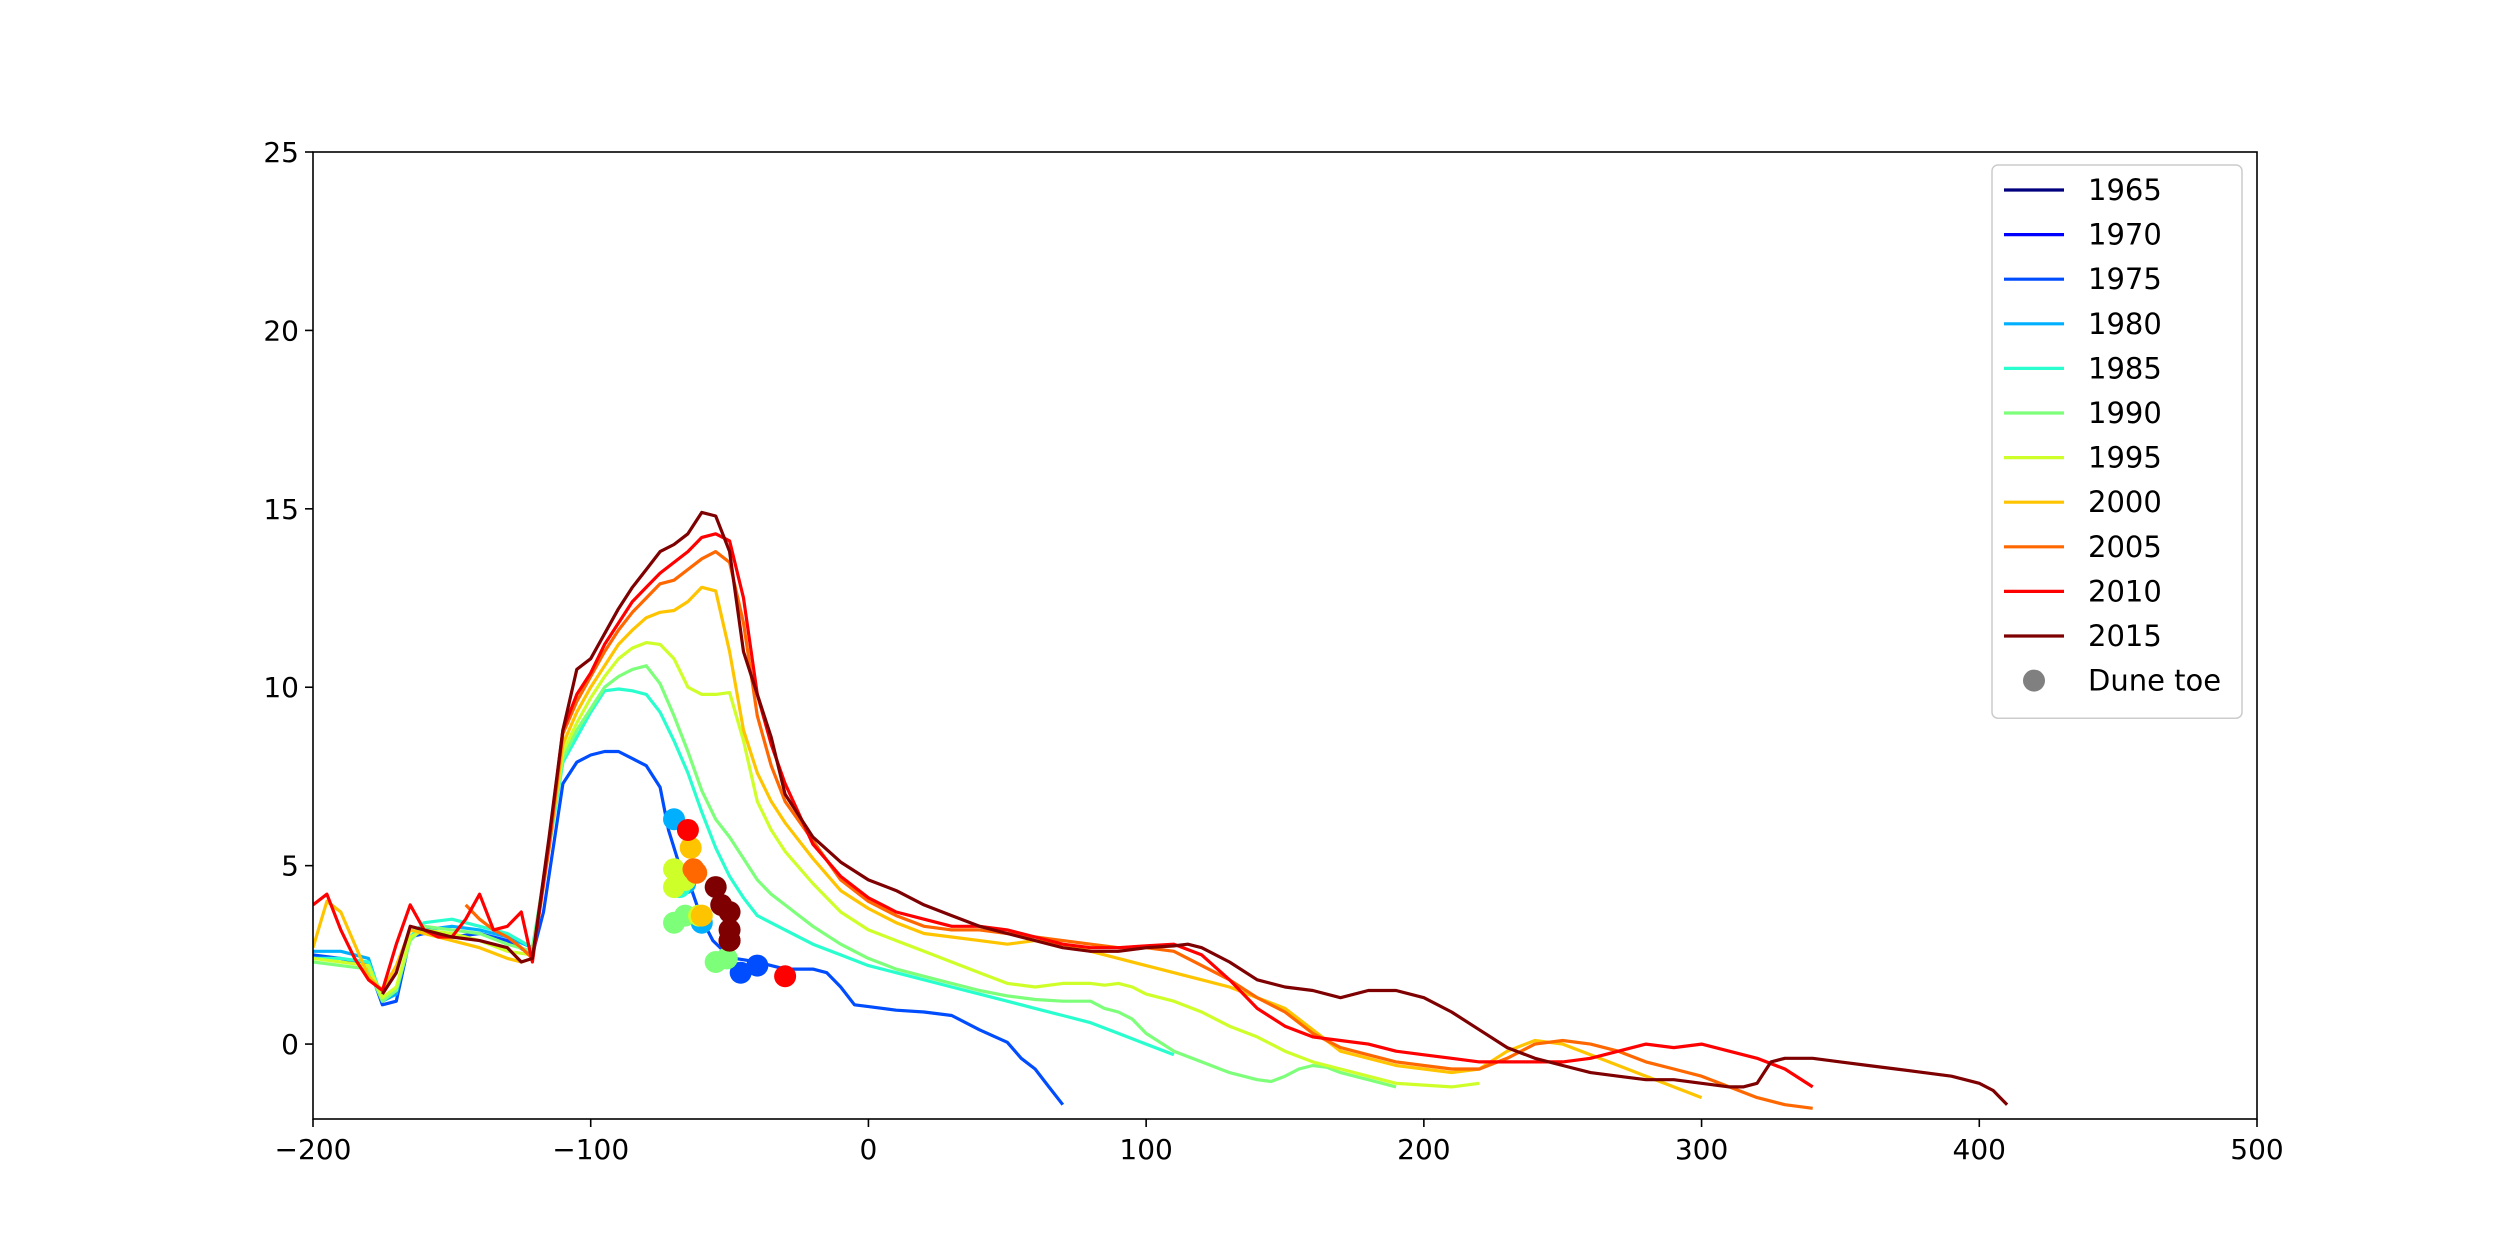 The height and width of the screenshot is (1250, 2500). I want to click on legend-label-1975: 1975, so click(2125, 279).